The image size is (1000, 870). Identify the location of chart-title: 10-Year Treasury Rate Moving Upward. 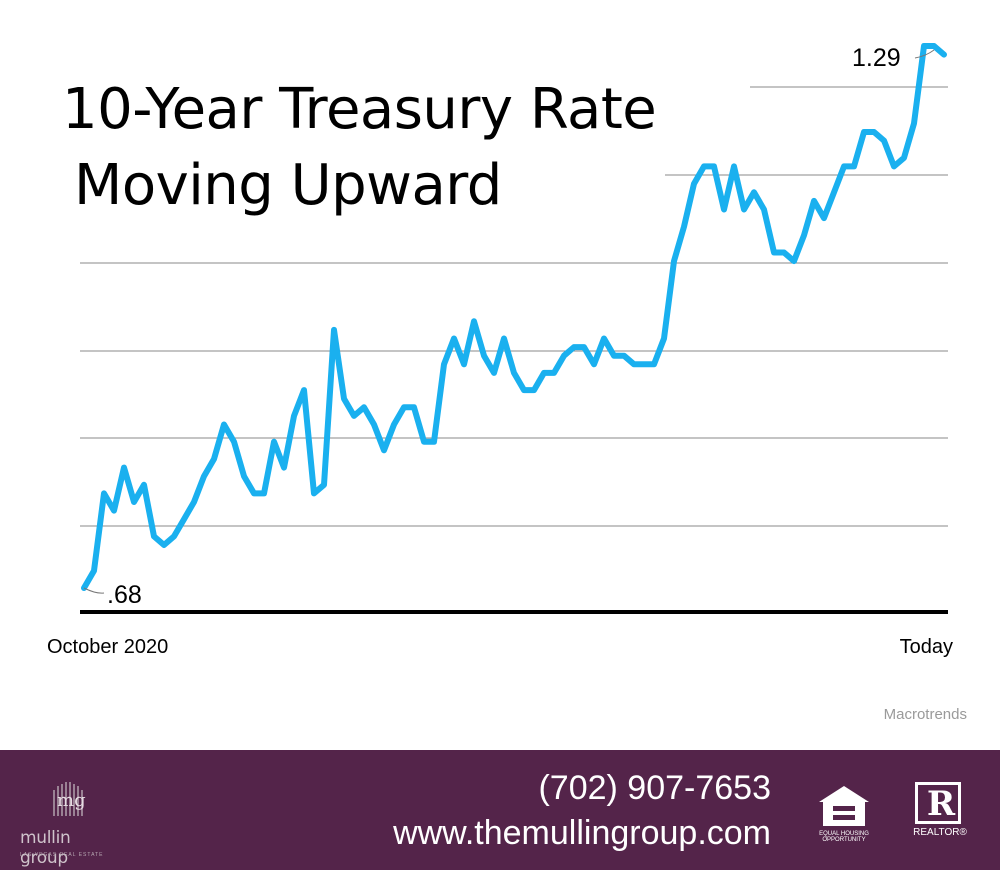
(359, 148).